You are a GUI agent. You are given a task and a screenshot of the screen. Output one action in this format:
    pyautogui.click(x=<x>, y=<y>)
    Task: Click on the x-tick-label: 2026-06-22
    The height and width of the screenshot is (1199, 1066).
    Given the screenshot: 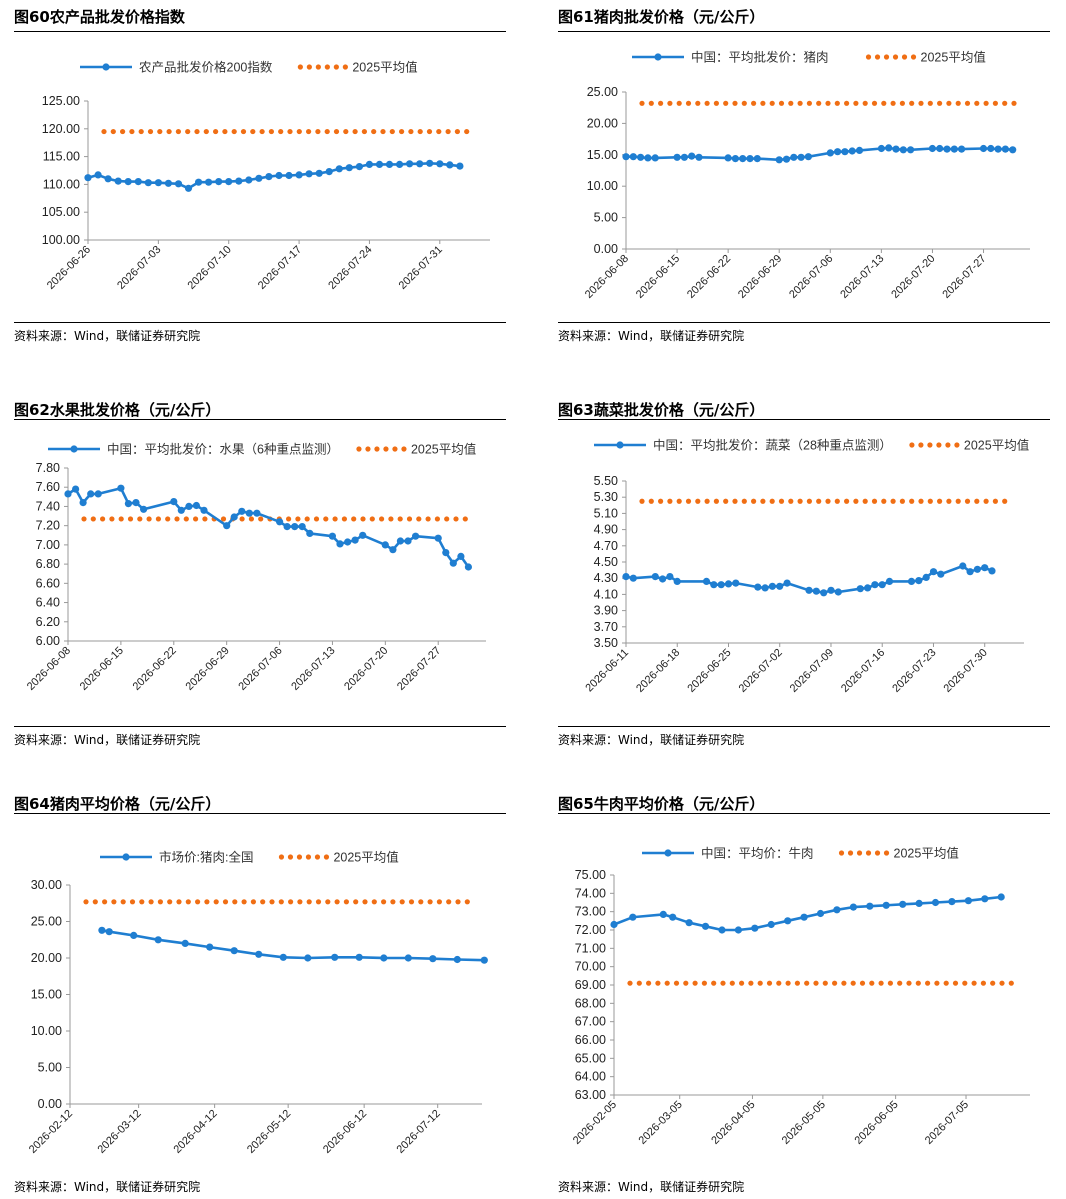 What is the action you would take?
    pyautogui.click(x=155, y=669)
    